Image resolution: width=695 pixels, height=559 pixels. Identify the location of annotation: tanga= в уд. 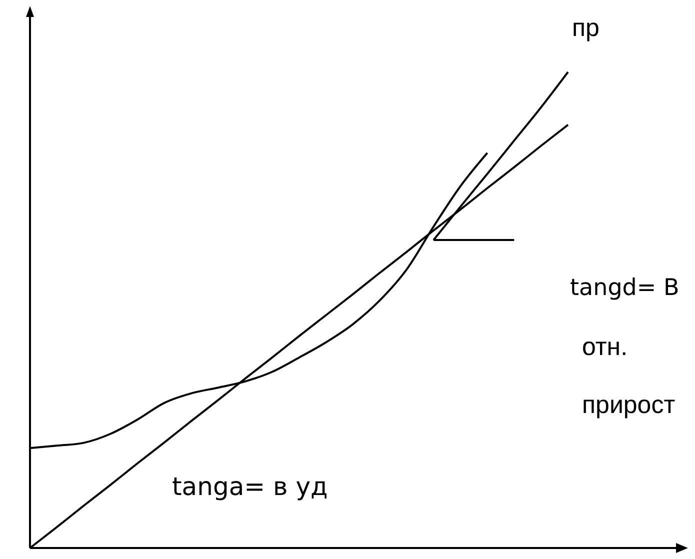
(250, 486).